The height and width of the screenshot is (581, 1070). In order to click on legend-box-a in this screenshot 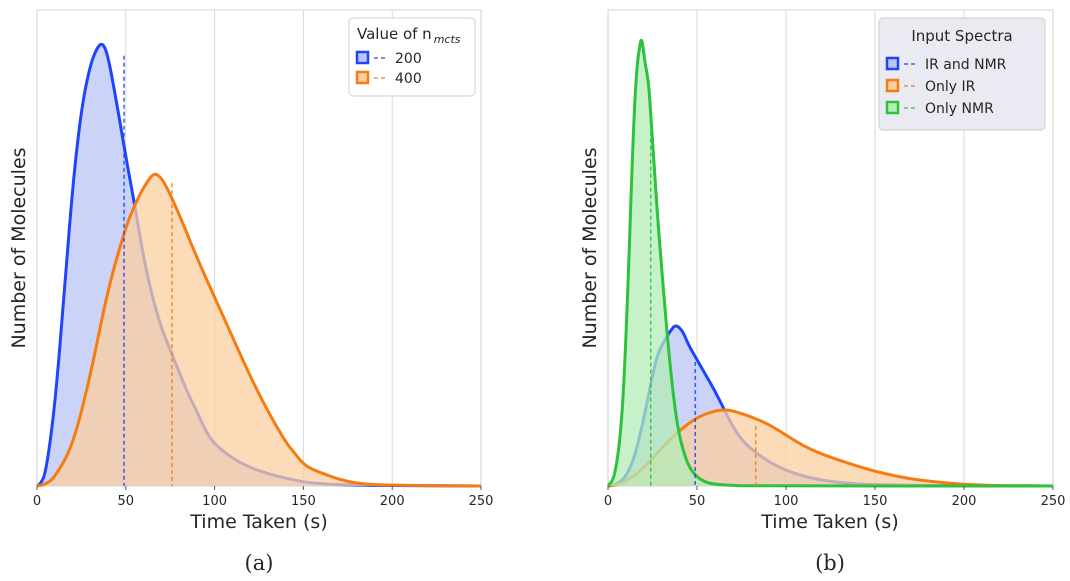, I will do `click(412, 57)`.